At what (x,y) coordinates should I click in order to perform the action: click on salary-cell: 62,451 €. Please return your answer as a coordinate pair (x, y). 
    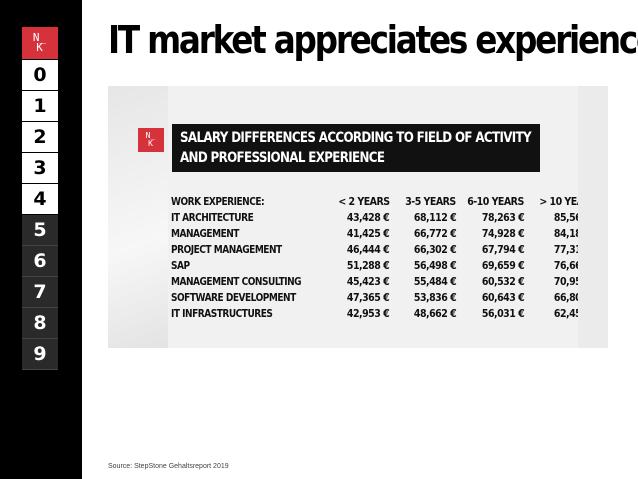
    Looking at the image, I should click on (560, 314).